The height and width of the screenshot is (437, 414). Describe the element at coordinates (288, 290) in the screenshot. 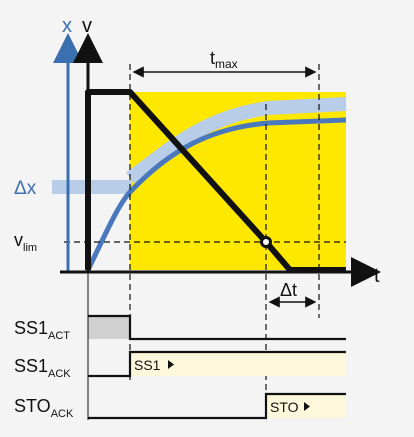

I see `delta-t-label: Δt` at that location.